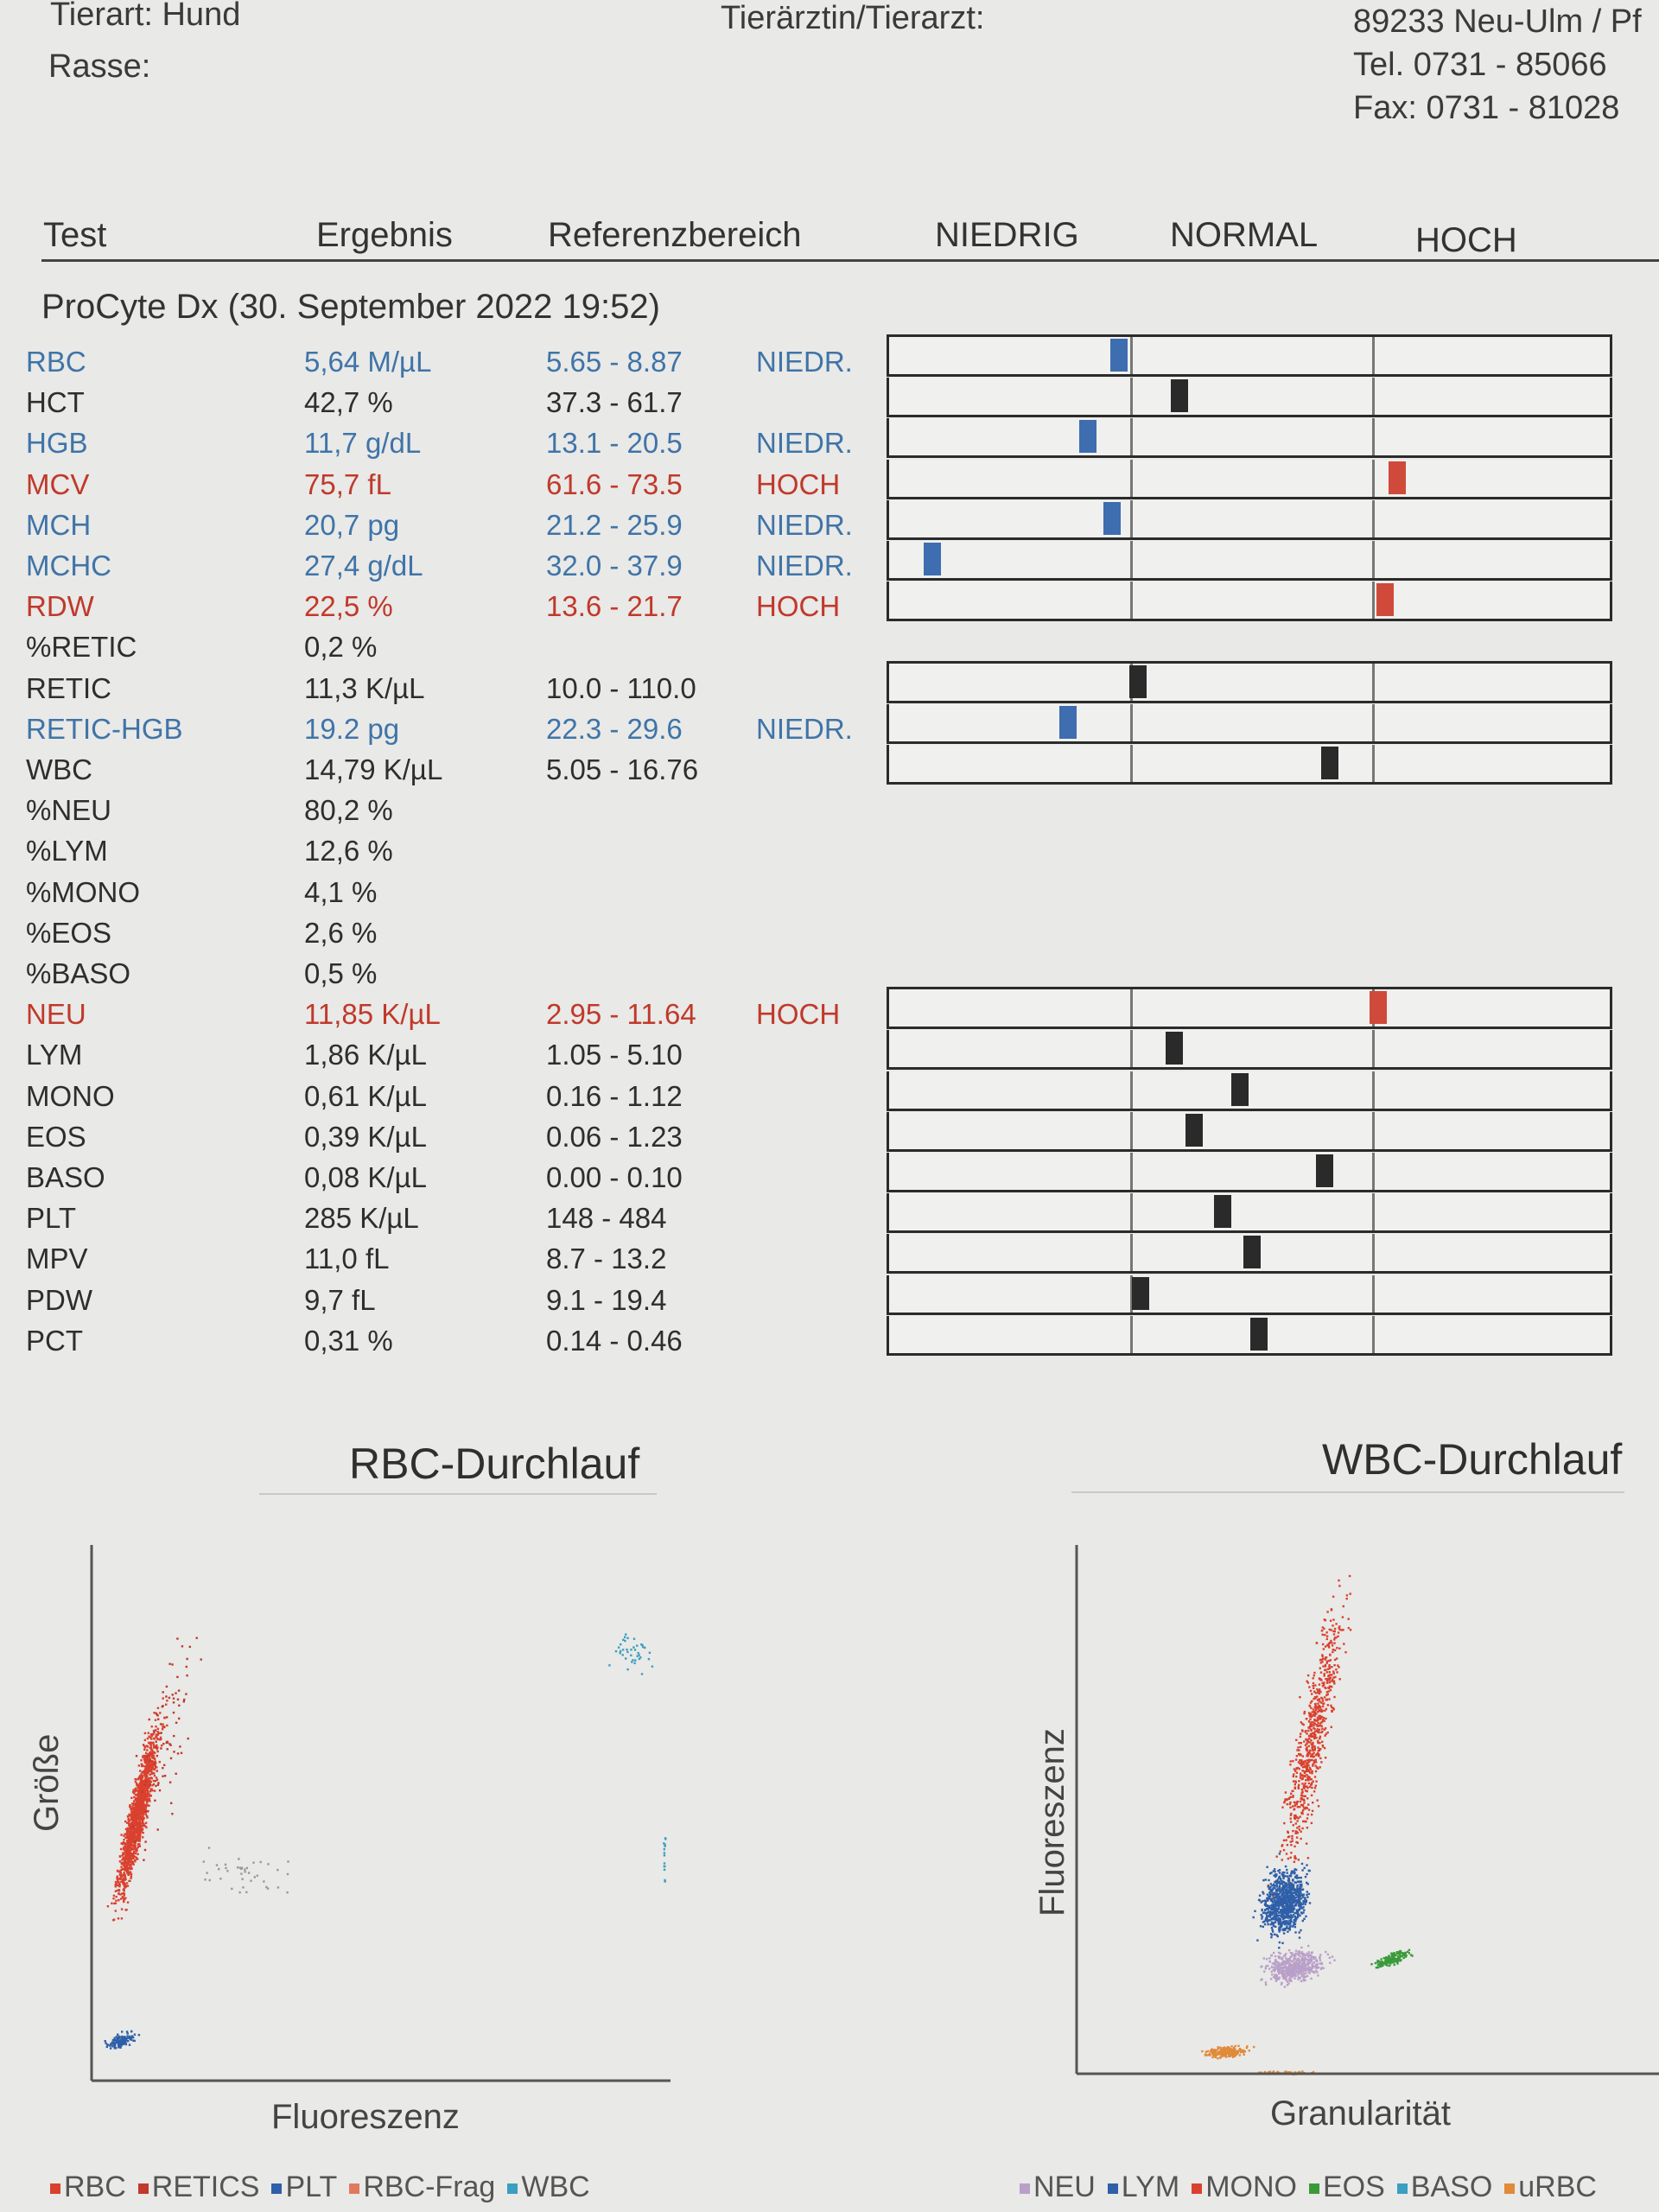 The height and width of the screenshot is (2212, 1659). What do you see at coordinates (1249, 355) in the screenshot?
I see `range-gauge` at bounding box center [1249, 355].